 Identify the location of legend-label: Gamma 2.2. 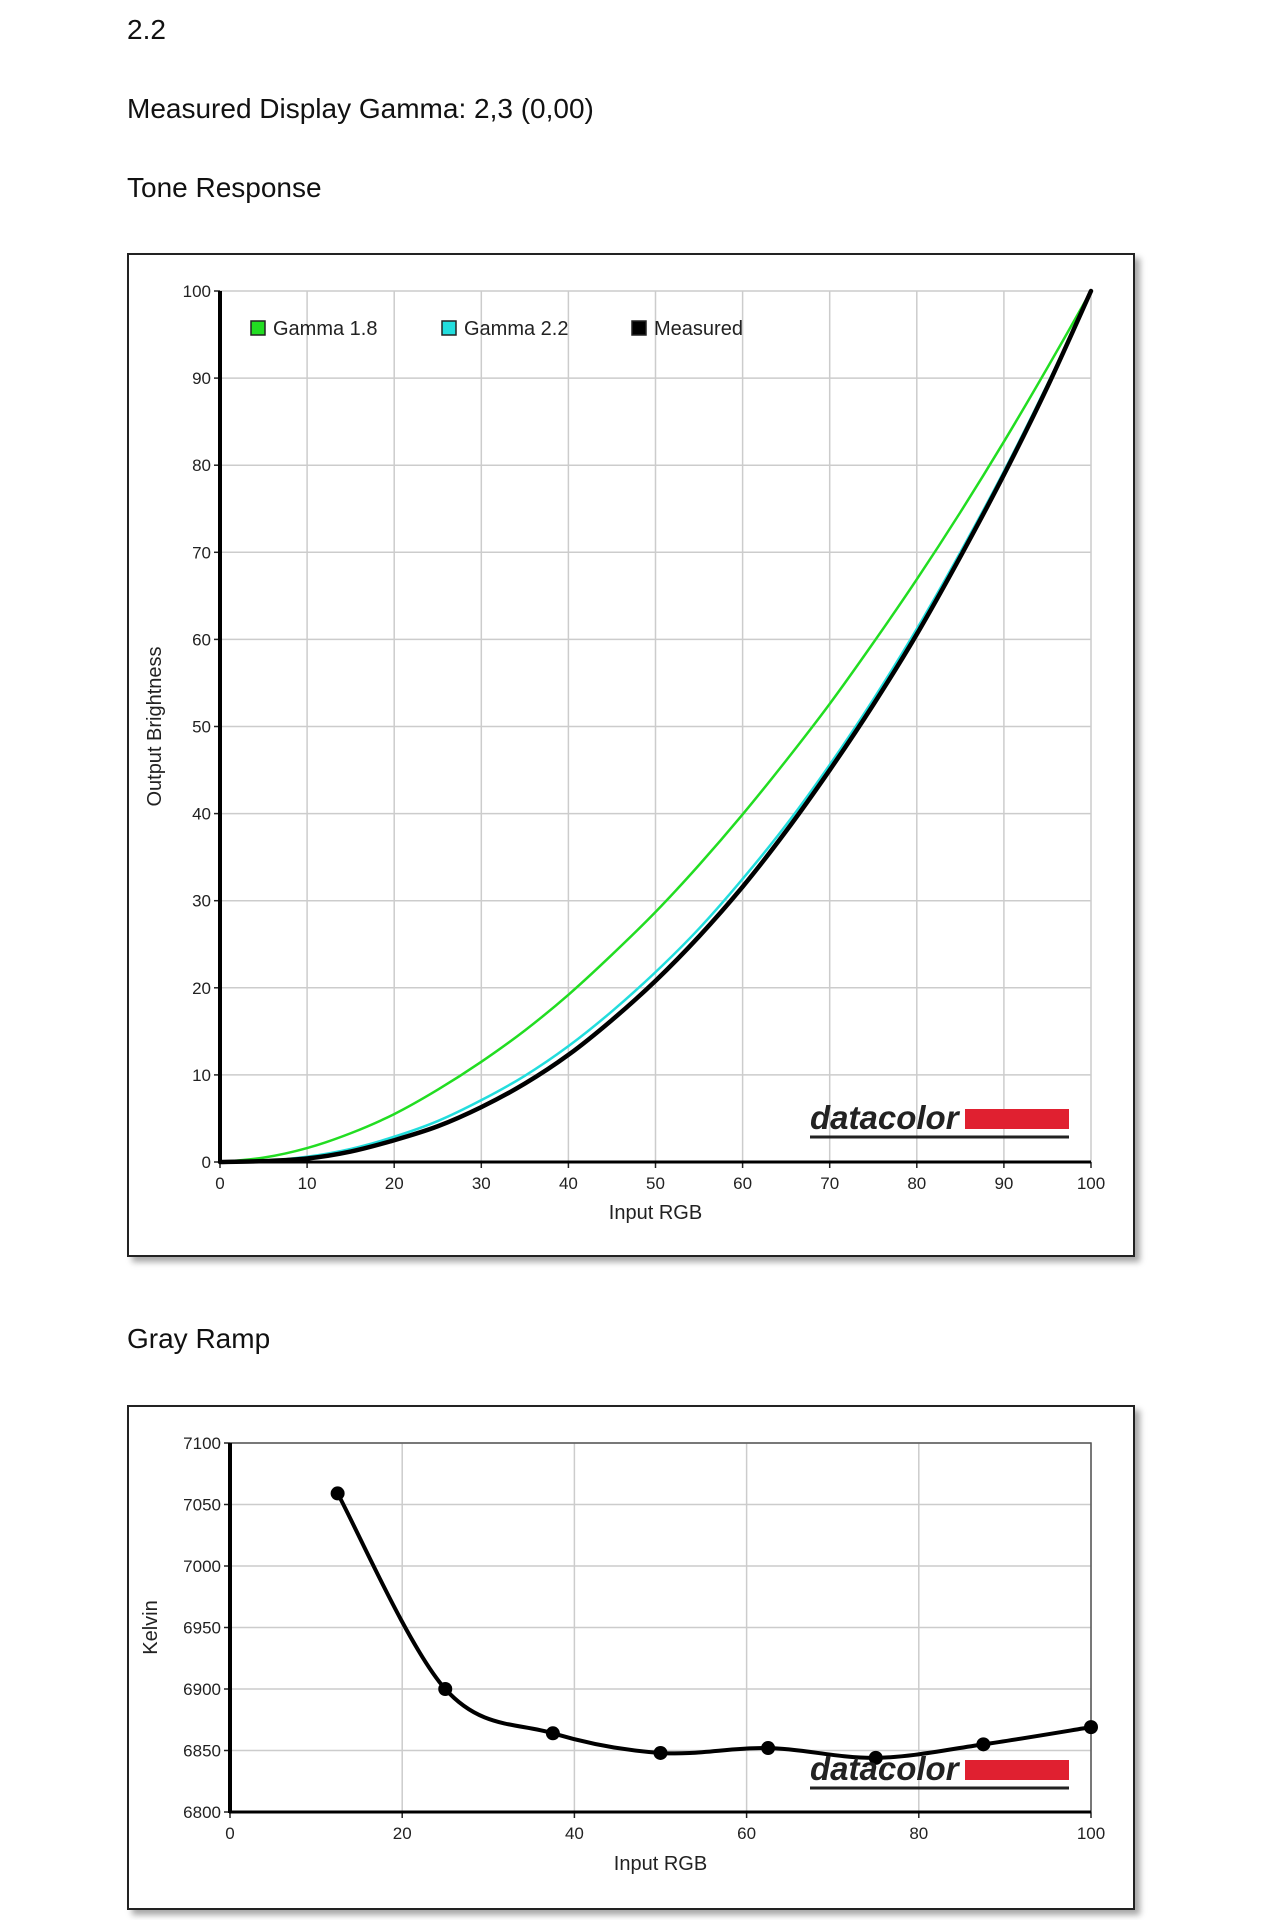
(516, 329).